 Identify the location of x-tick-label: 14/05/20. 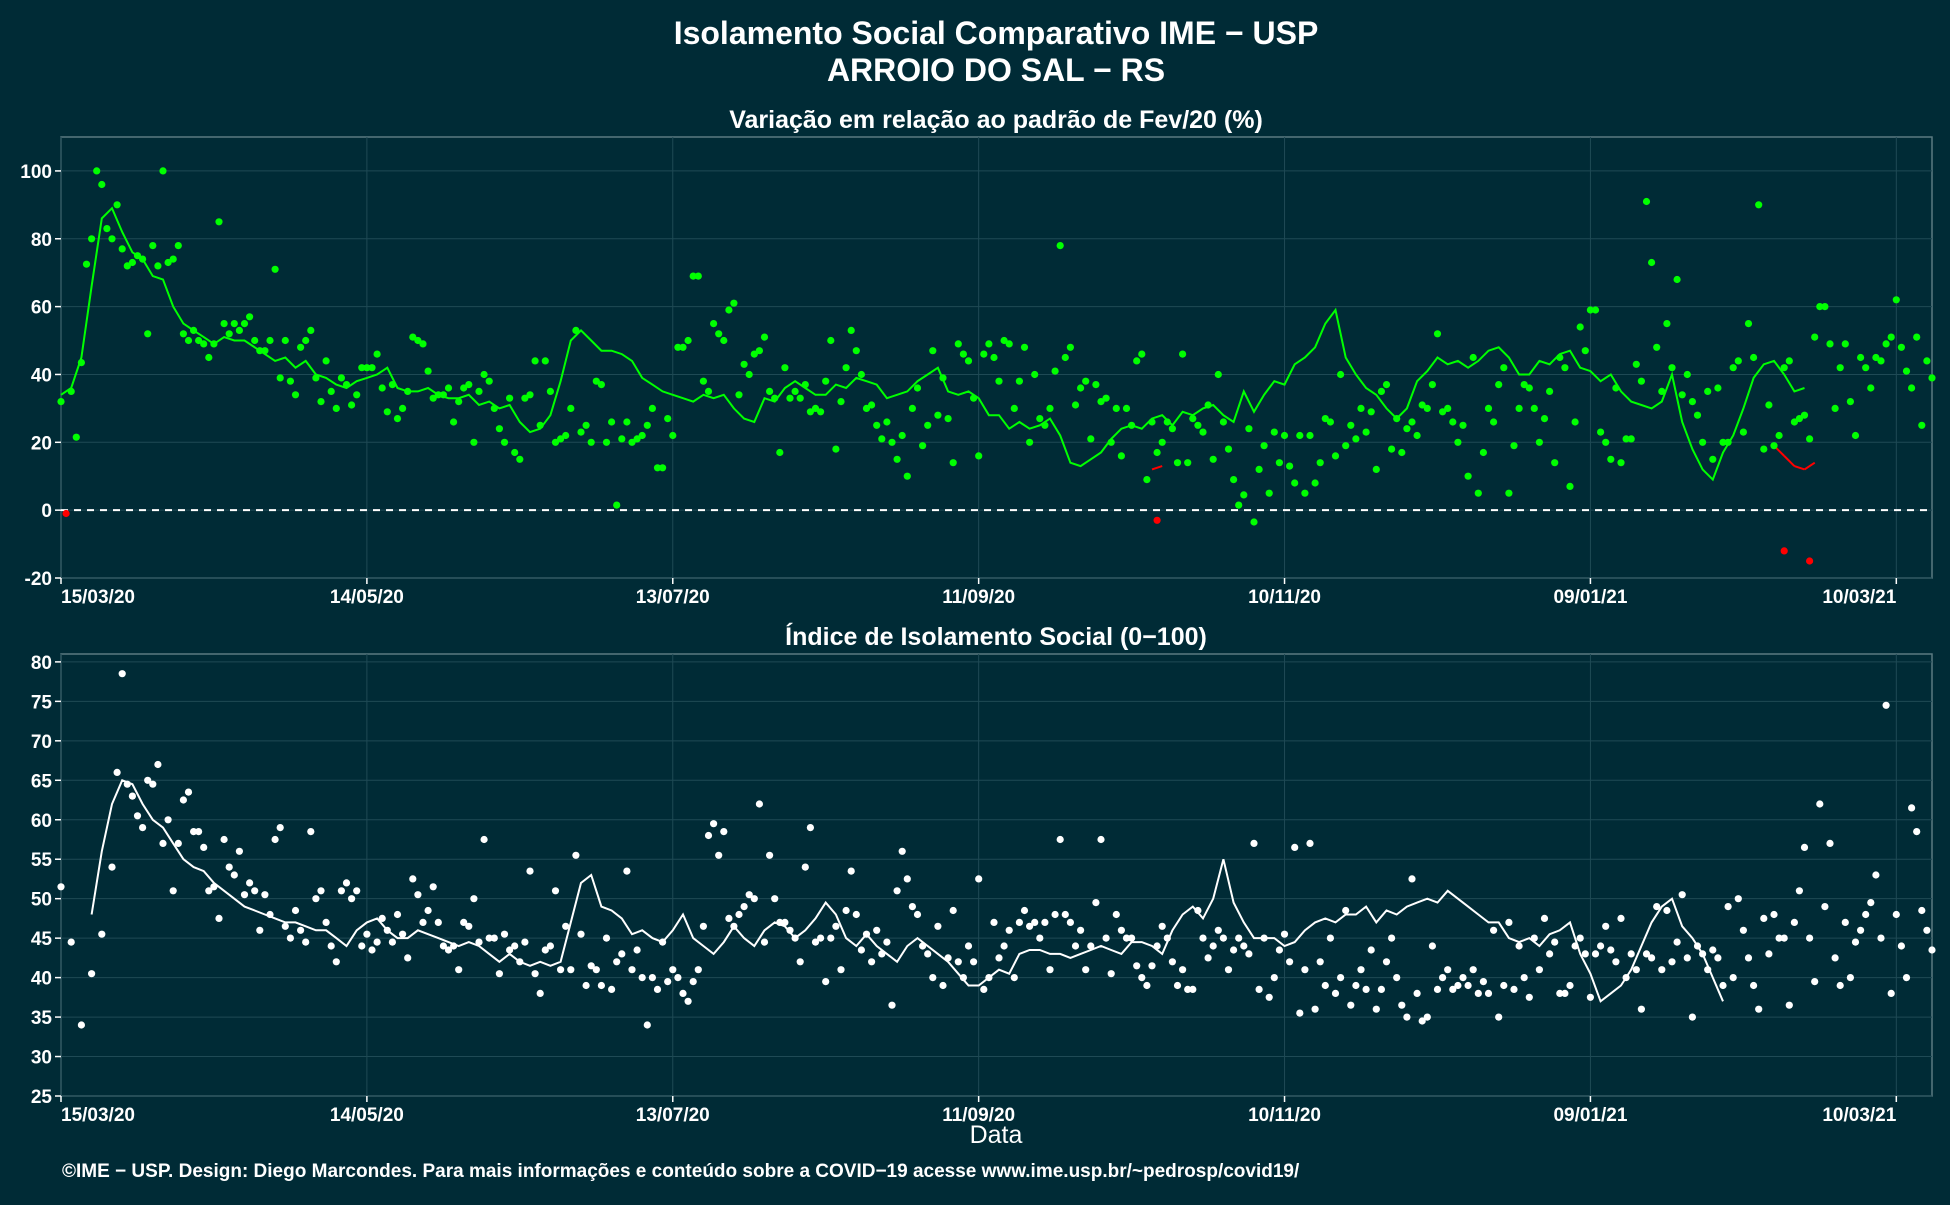
(367, 597).